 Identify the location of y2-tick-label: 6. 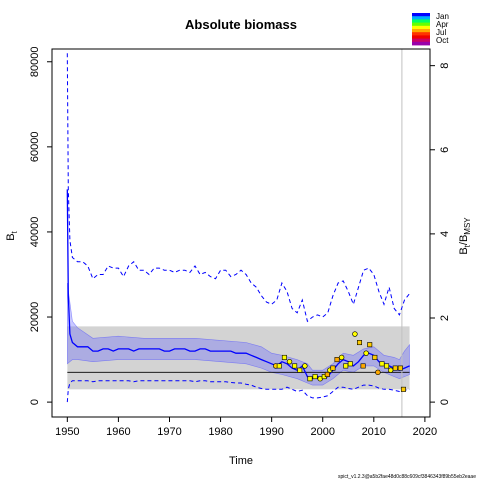
(445, 150).